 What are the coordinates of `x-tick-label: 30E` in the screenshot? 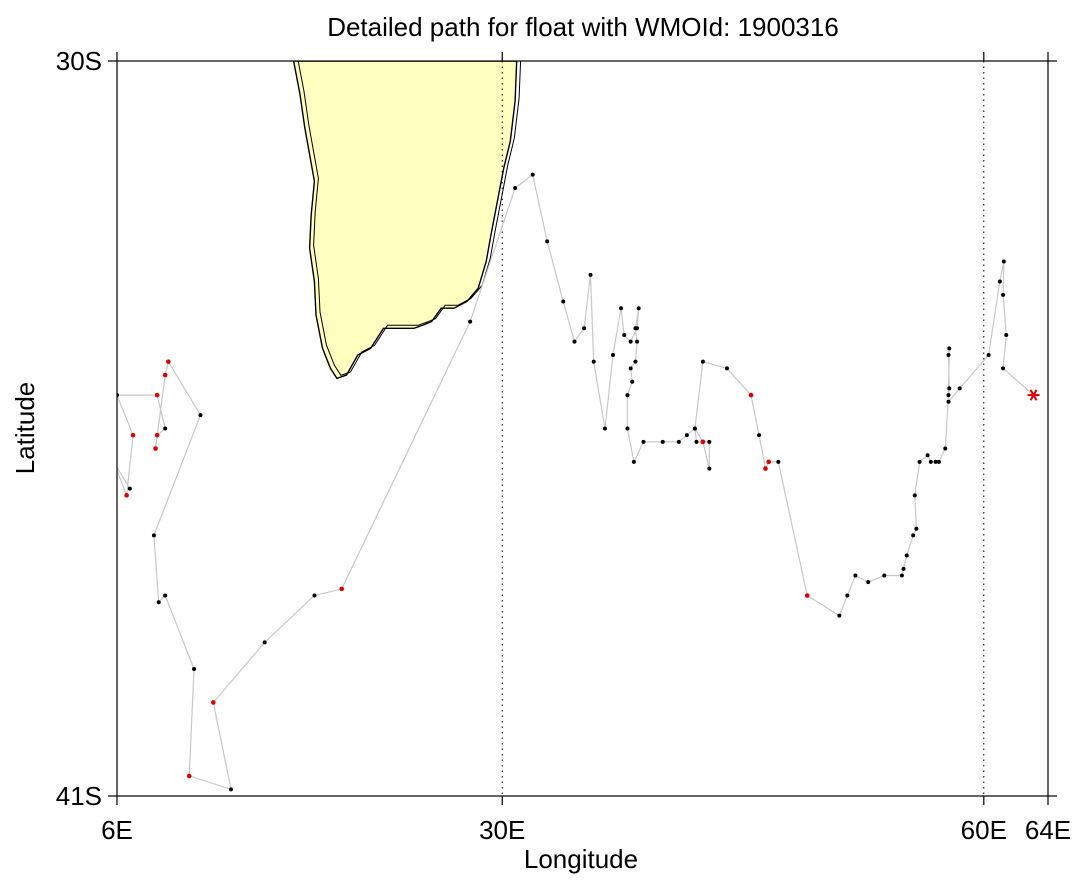 It's located at (502, 830).